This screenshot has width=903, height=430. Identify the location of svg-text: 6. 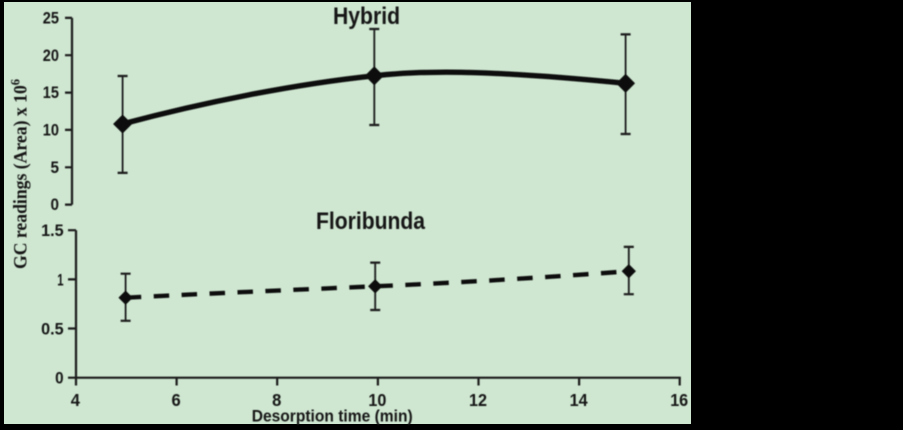
(176, 400).